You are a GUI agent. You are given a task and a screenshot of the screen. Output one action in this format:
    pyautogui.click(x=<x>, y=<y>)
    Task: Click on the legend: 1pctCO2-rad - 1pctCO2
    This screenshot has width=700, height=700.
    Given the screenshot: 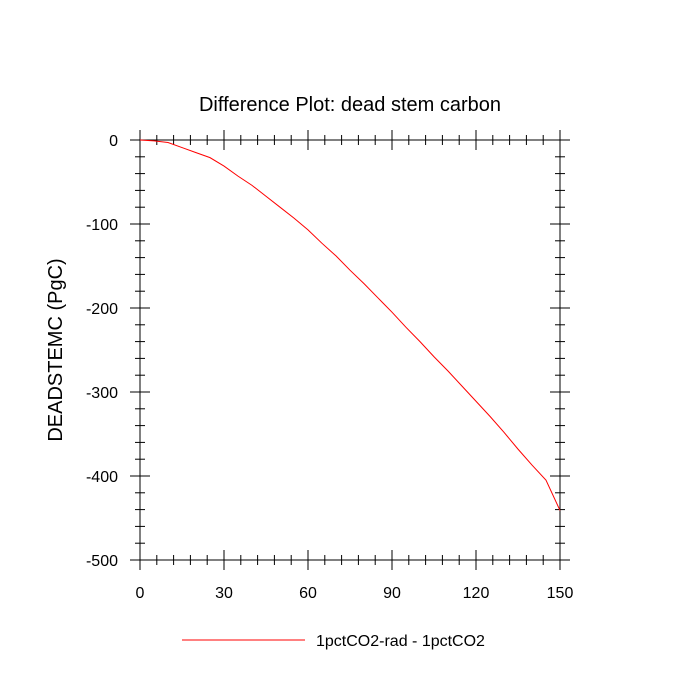 What is the action you would take?
    pyautogui.click(x=333, y=641)
    